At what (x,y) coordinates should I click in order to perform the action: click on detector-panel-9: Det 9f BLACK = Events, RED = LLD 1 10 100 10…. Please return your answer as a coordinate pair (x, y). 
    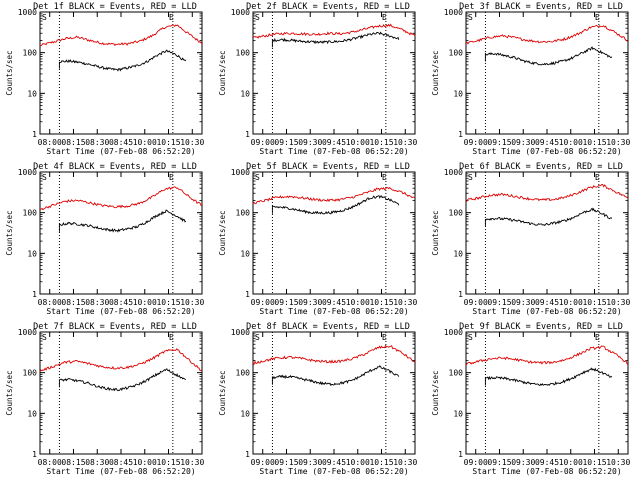
    Looking at the image, I should click on (530, 399).